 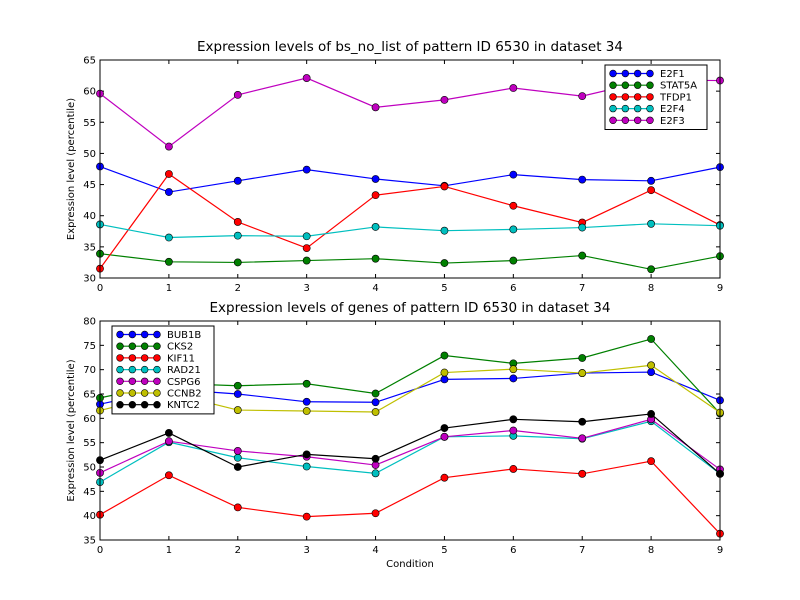 I want to click on bottom-chart-x-tick-label: 8, so click(x=651, y=550).